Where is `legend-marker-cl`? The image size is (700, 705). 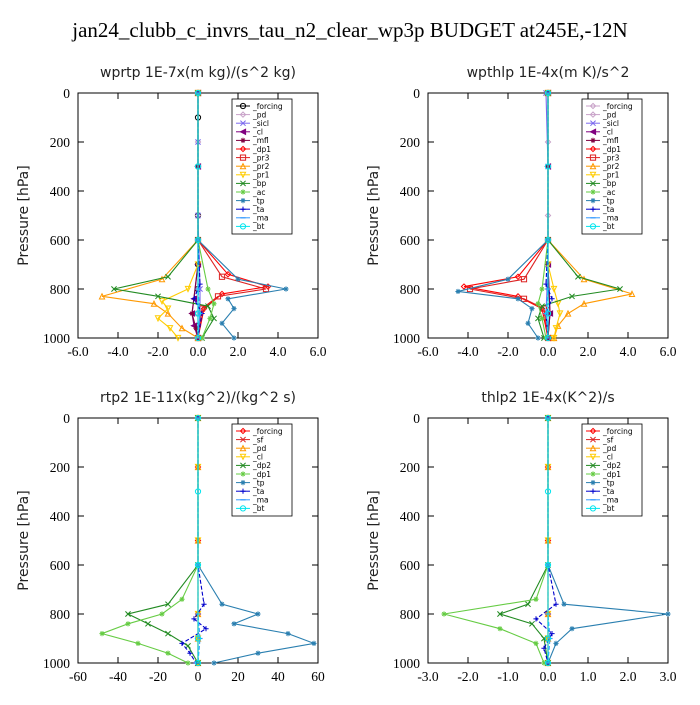
legend-marker-cl is located at coordinates (243, 132).